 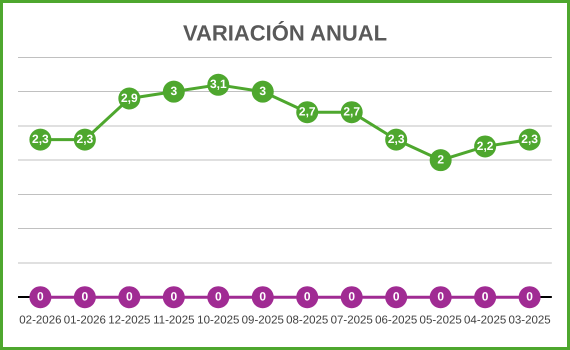 I want to click on x-tick-label: 07-2025, so click(x=351, y=320).